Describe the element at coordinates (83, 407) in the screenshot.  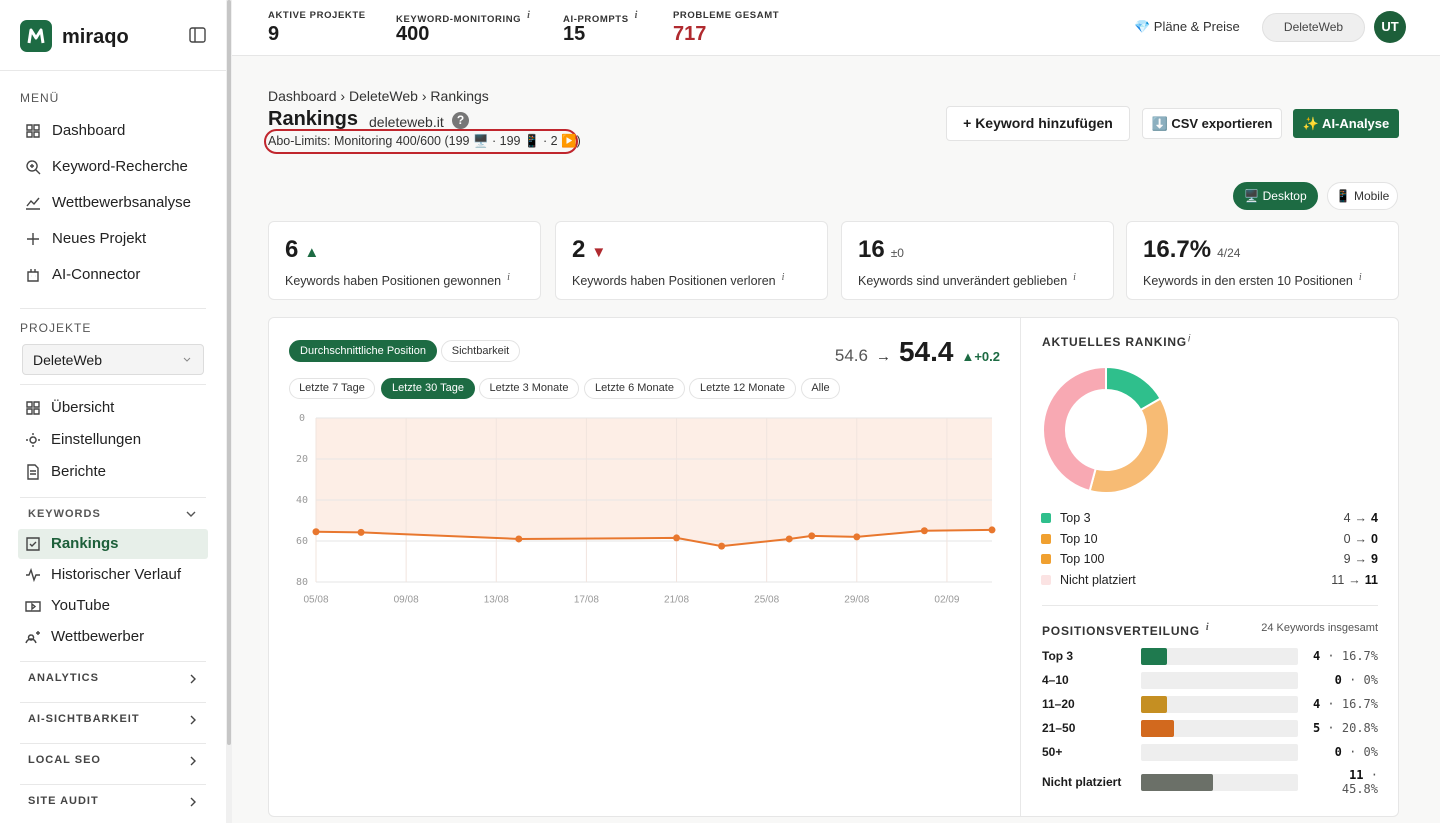
I see `nav-item: Übersicht` at that location.